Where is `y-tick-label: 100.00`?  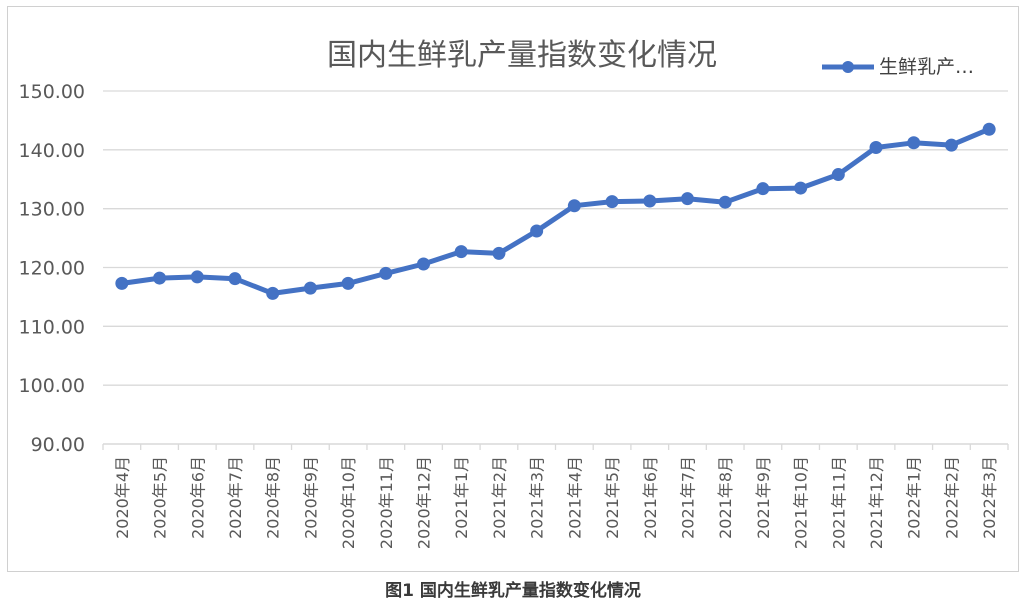 y-tick-label: 100.00 is located at coordinates (52, 386).